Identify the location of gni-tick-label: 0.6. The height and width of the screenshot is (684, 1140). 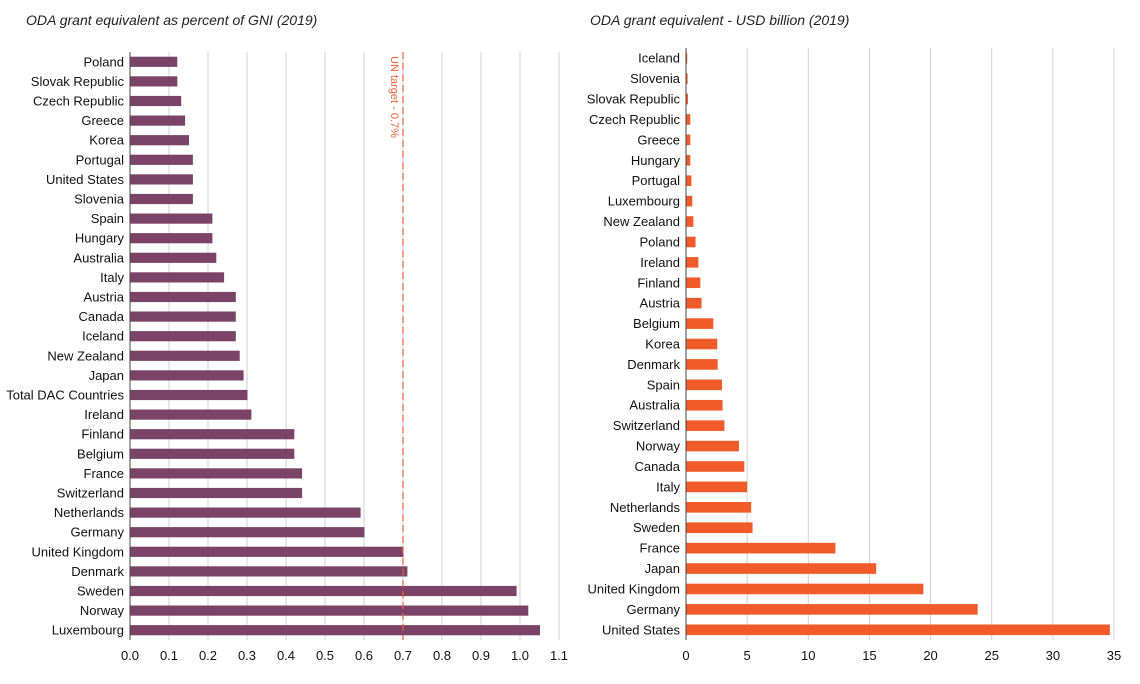
(364, 655).